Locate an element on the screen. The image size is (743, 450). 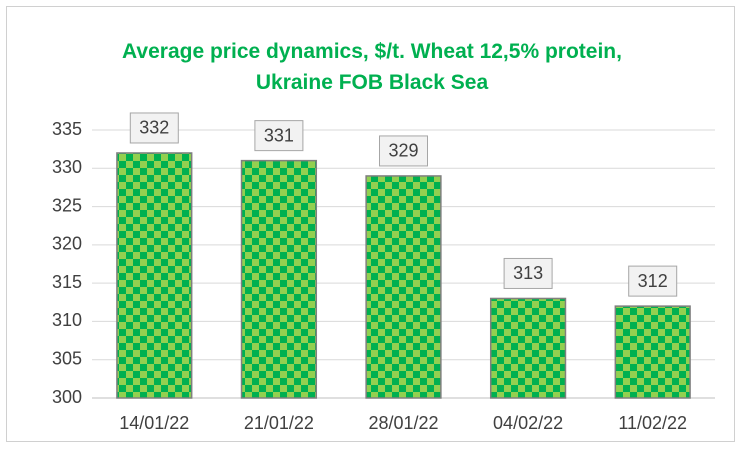
y-tick-label: 335 is located at coordinates (67, 129).